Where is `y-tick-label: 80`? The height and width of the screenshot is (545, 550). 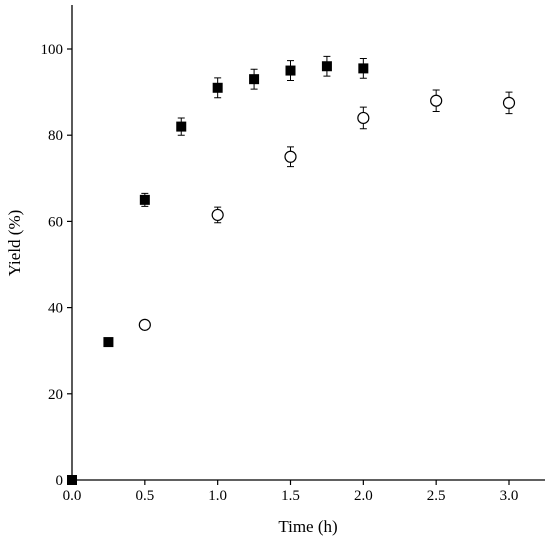
y-tick-label: 80 is located at coordinates (55, 136).